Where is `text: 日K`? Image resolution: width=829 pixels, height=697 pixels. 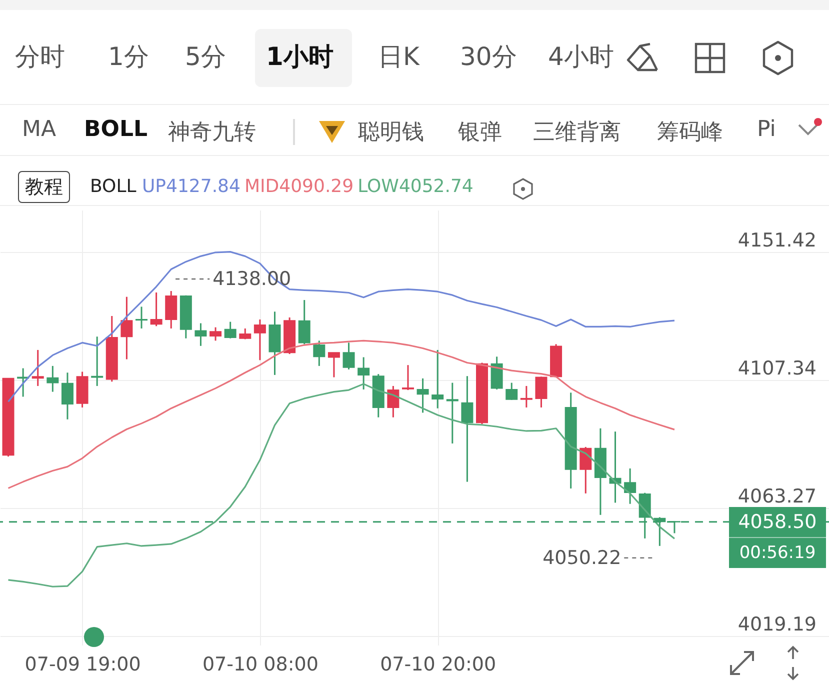 text: 日K is located at coordinates (399, 57).